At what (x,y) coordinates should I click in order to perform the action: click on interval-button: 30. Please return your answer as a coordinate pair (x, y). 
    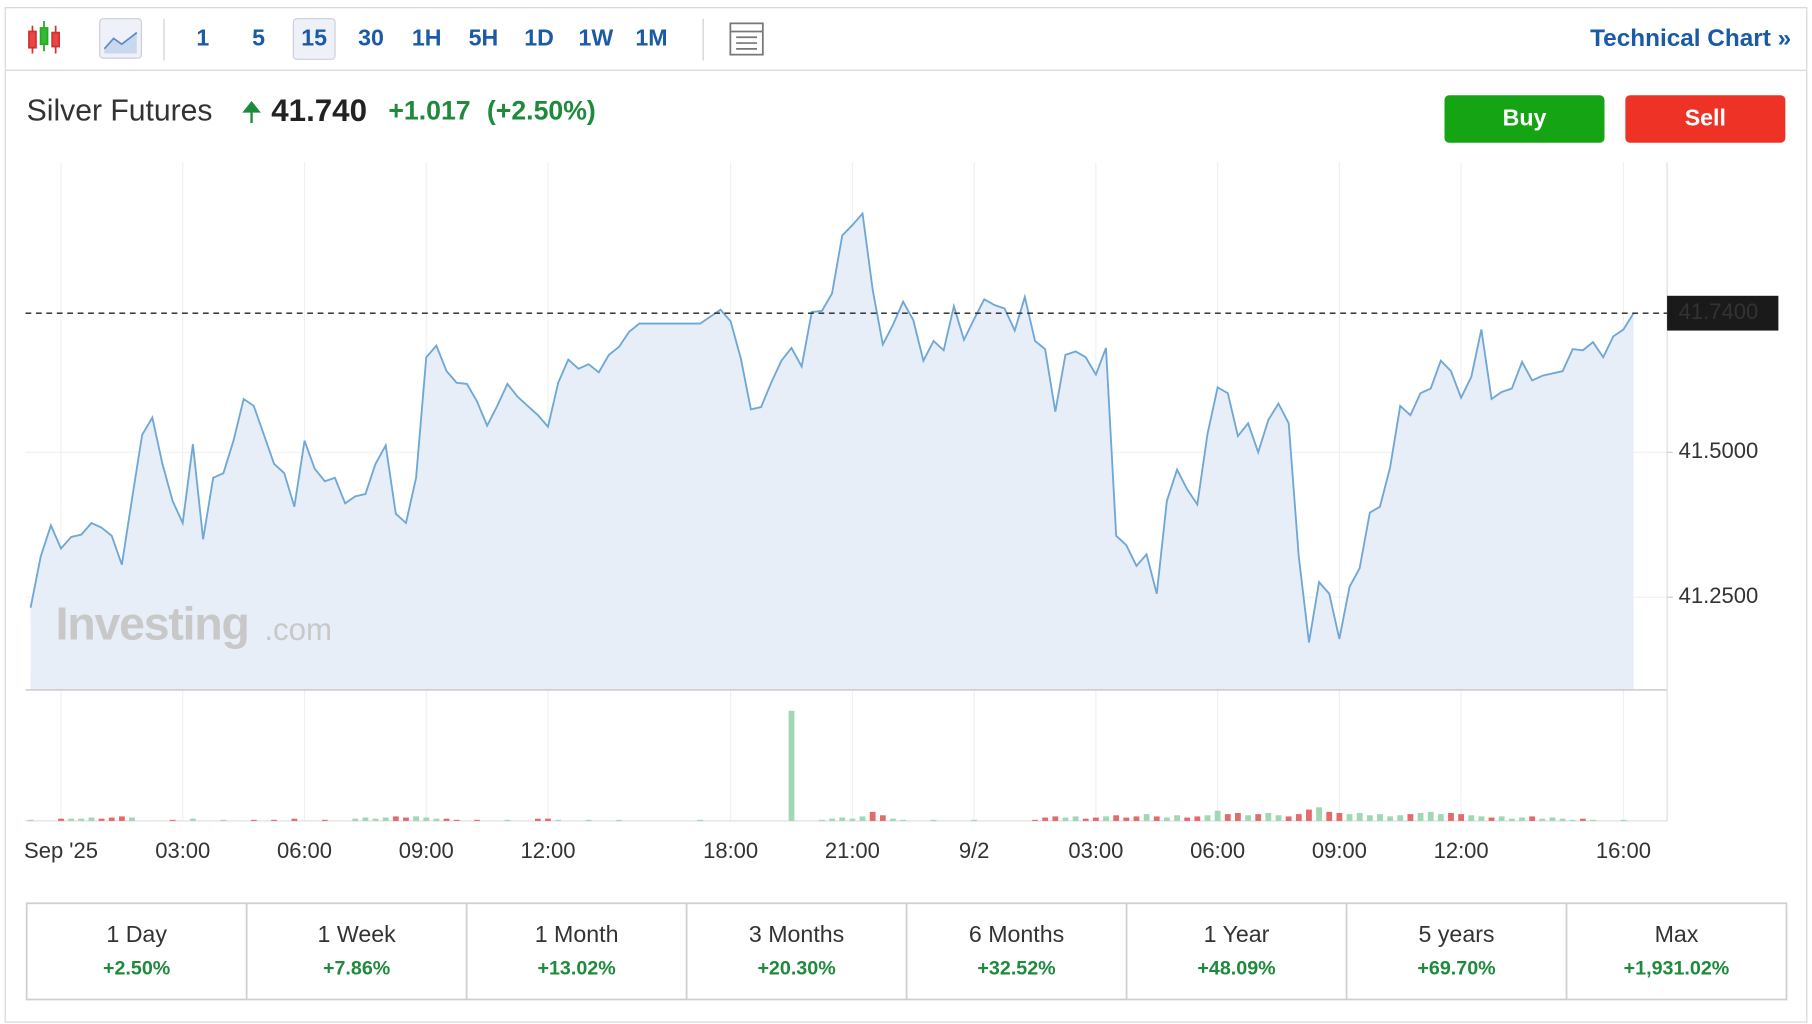
    Looking at the image, I should click on (371, 38).